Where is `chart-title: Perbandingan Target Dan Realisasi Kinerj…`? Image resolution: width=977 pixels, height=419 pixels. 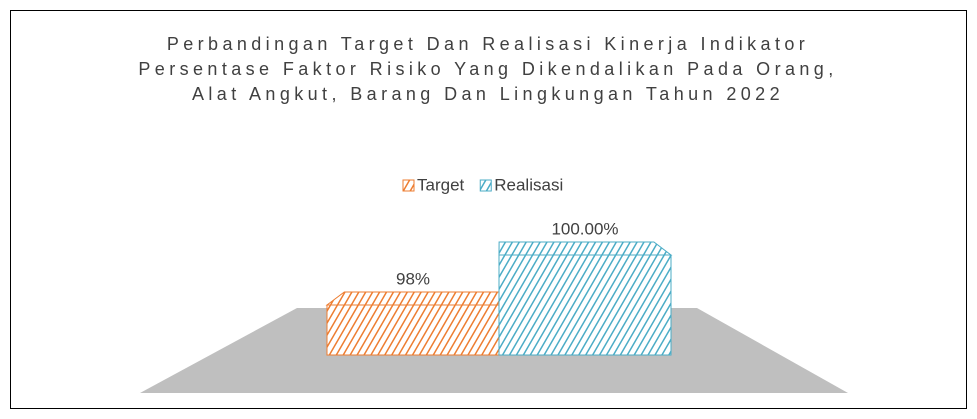
chart-title: Perbandingan Target Dan Realisasi Kinerj… is located at coordinates (488, 69).